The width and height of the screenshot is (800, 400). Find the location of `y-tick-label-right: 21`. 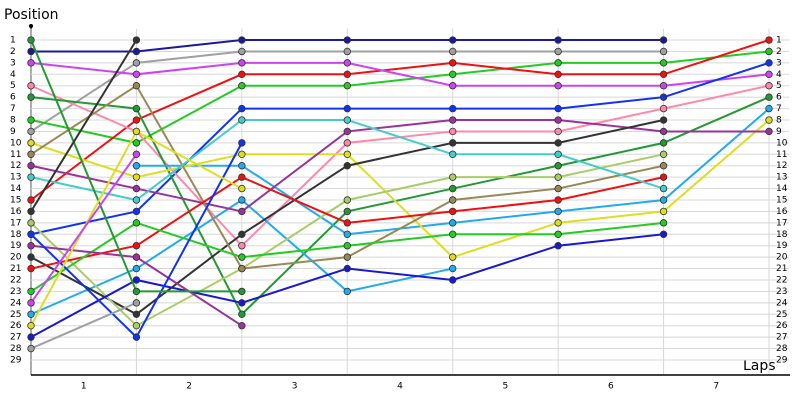

y-tick-label-right: 21 is located at coordinates (781, 269).